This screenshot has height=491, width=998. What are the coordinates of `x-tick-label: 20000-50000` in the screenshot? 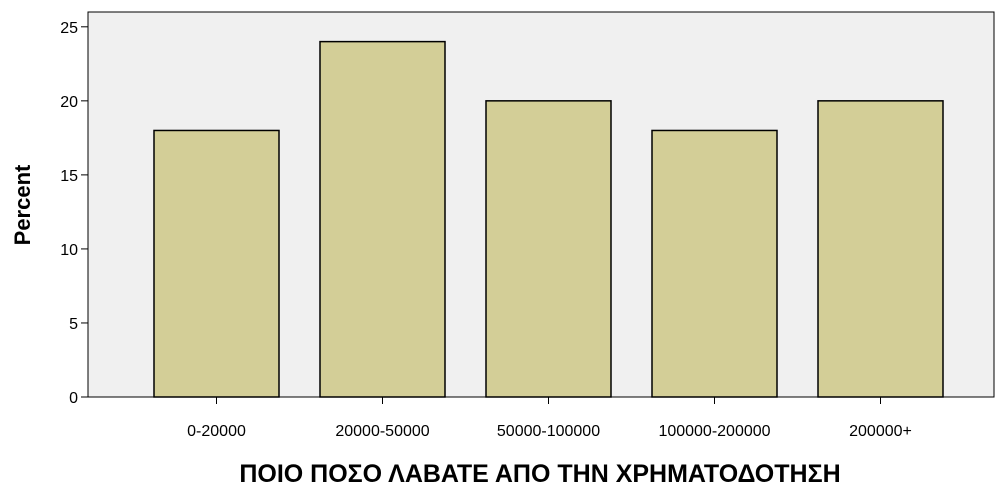 It's located at (382, 431).